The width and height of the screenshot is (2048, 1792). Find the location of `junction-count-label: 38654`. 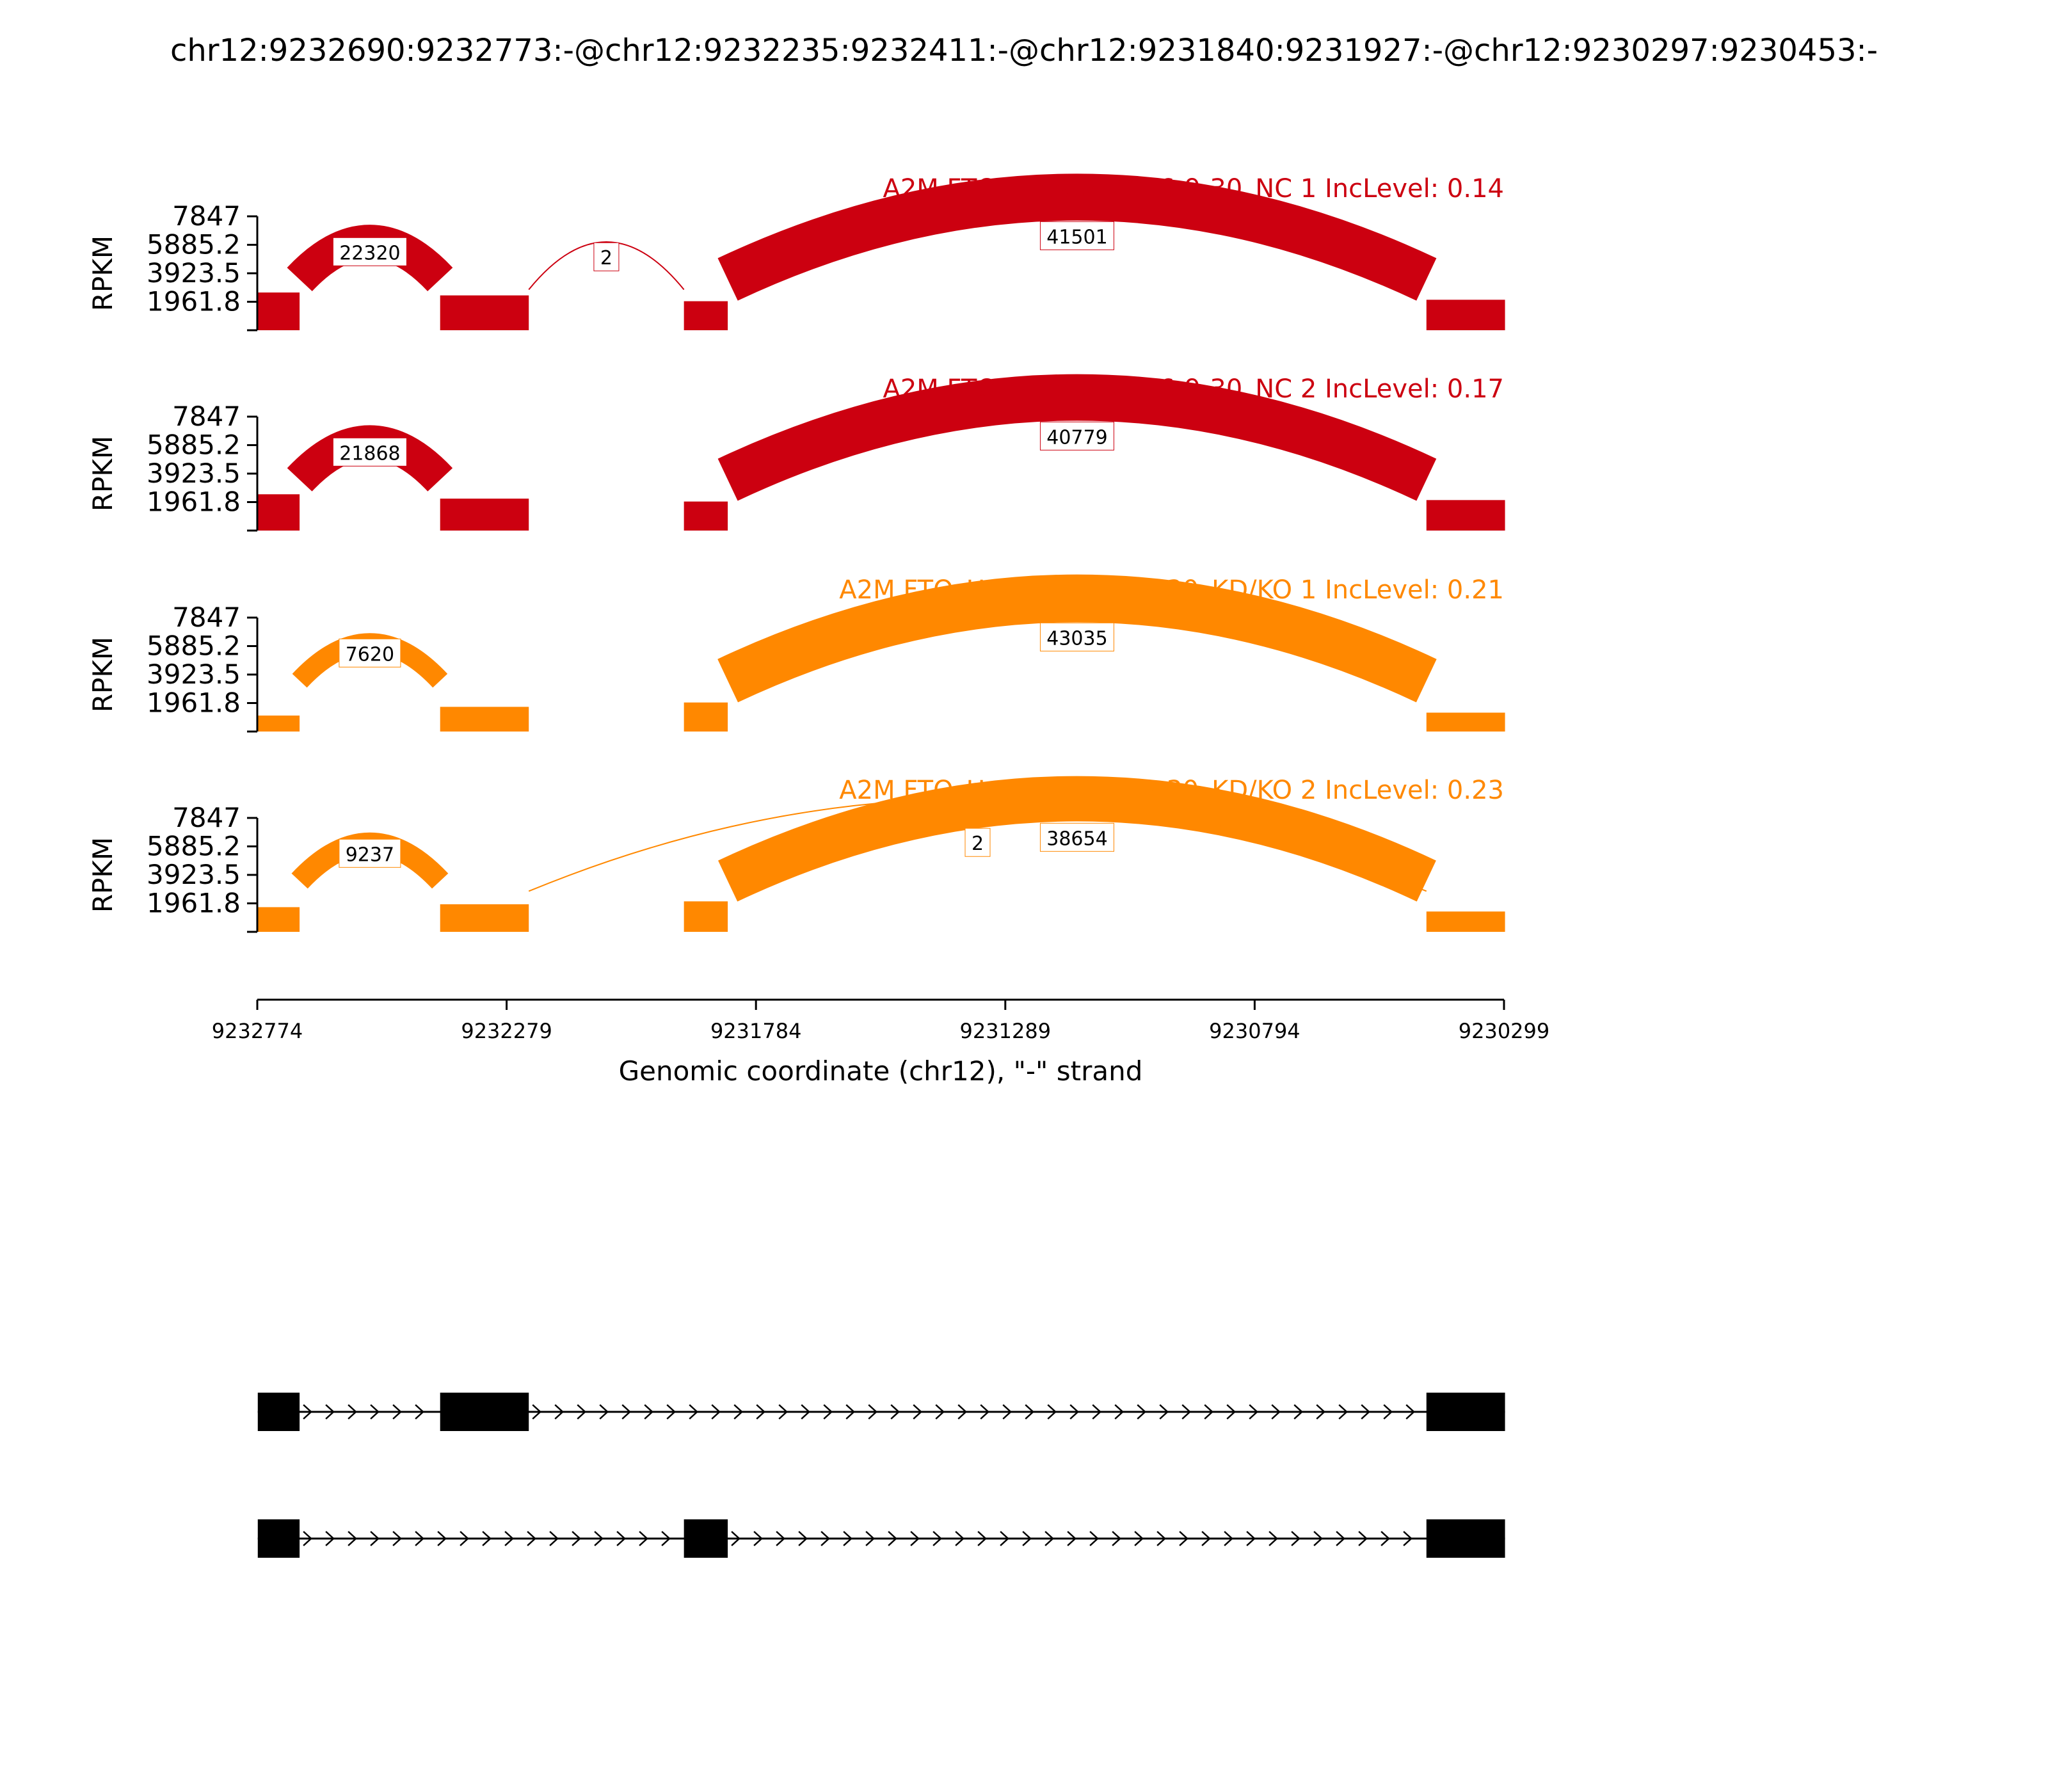

junction-count-label: 38654 is located at coordinates (1076, 839).